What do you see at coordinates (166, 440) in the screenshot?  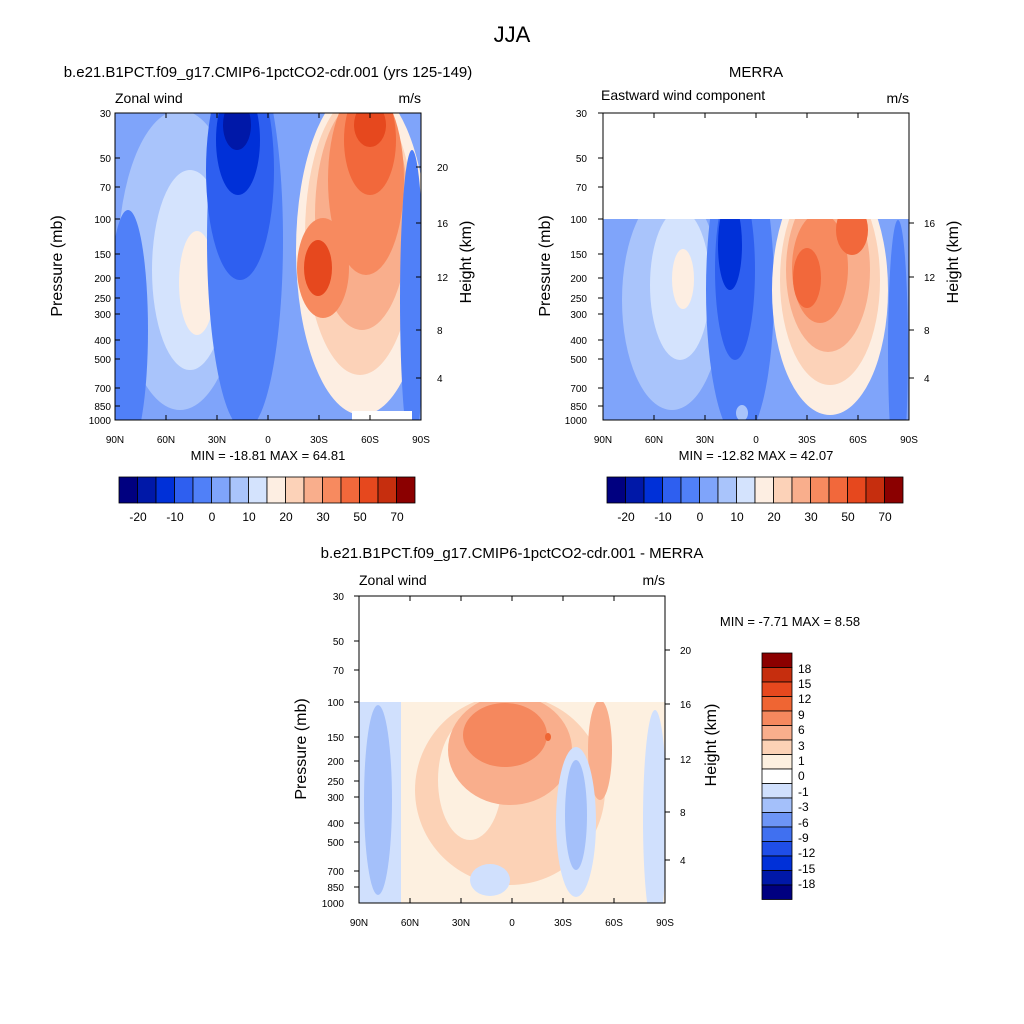 I see `model-lat-tick: 60N` at bounding box center [166, 440].